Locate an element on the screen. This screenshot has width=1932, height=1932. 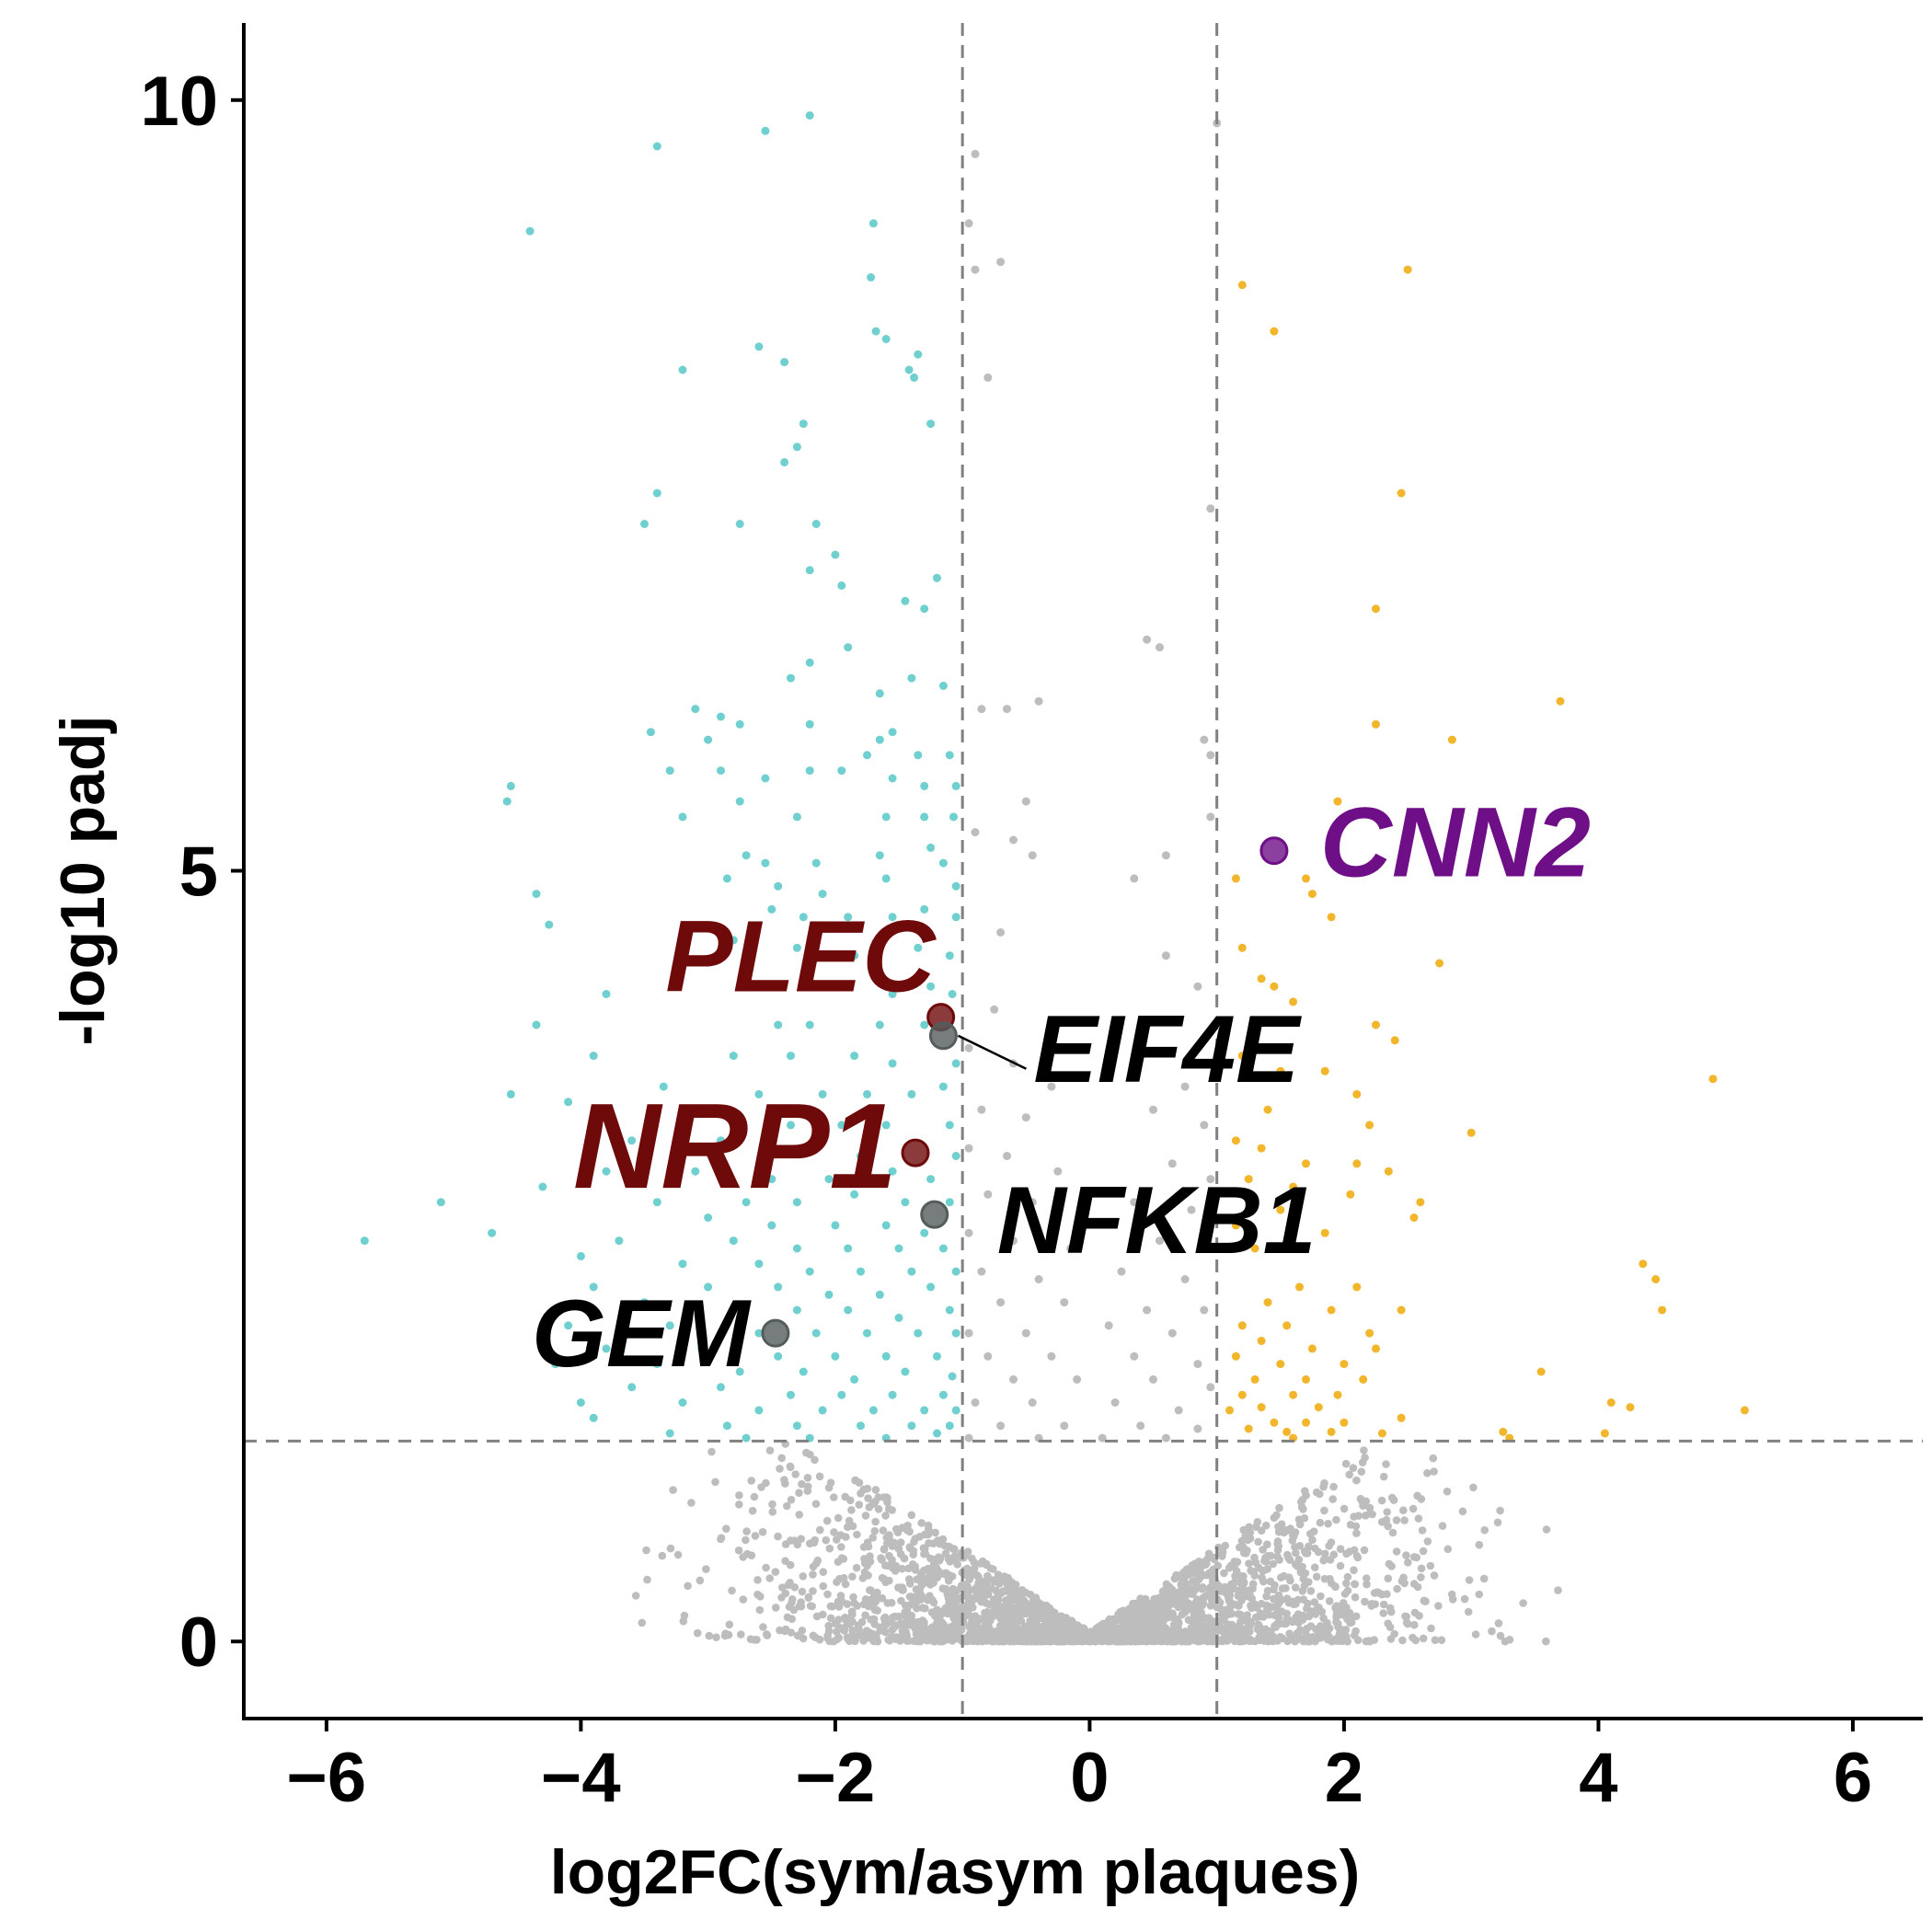
background-points is located at coordinates (1096, 1543).